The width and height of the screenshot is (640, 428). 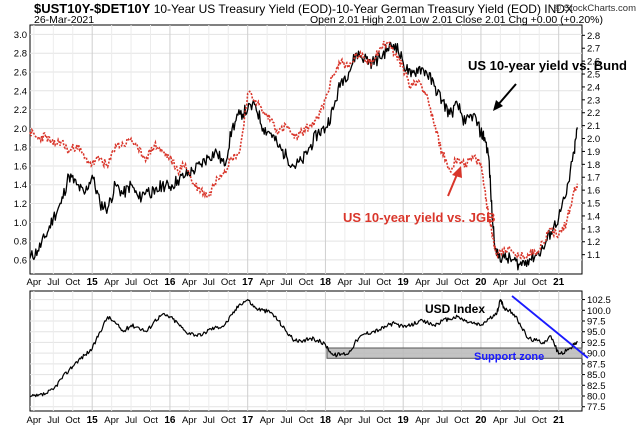 I want to click on bottom-x-tick-label: 17, so click(x=248, y=420).